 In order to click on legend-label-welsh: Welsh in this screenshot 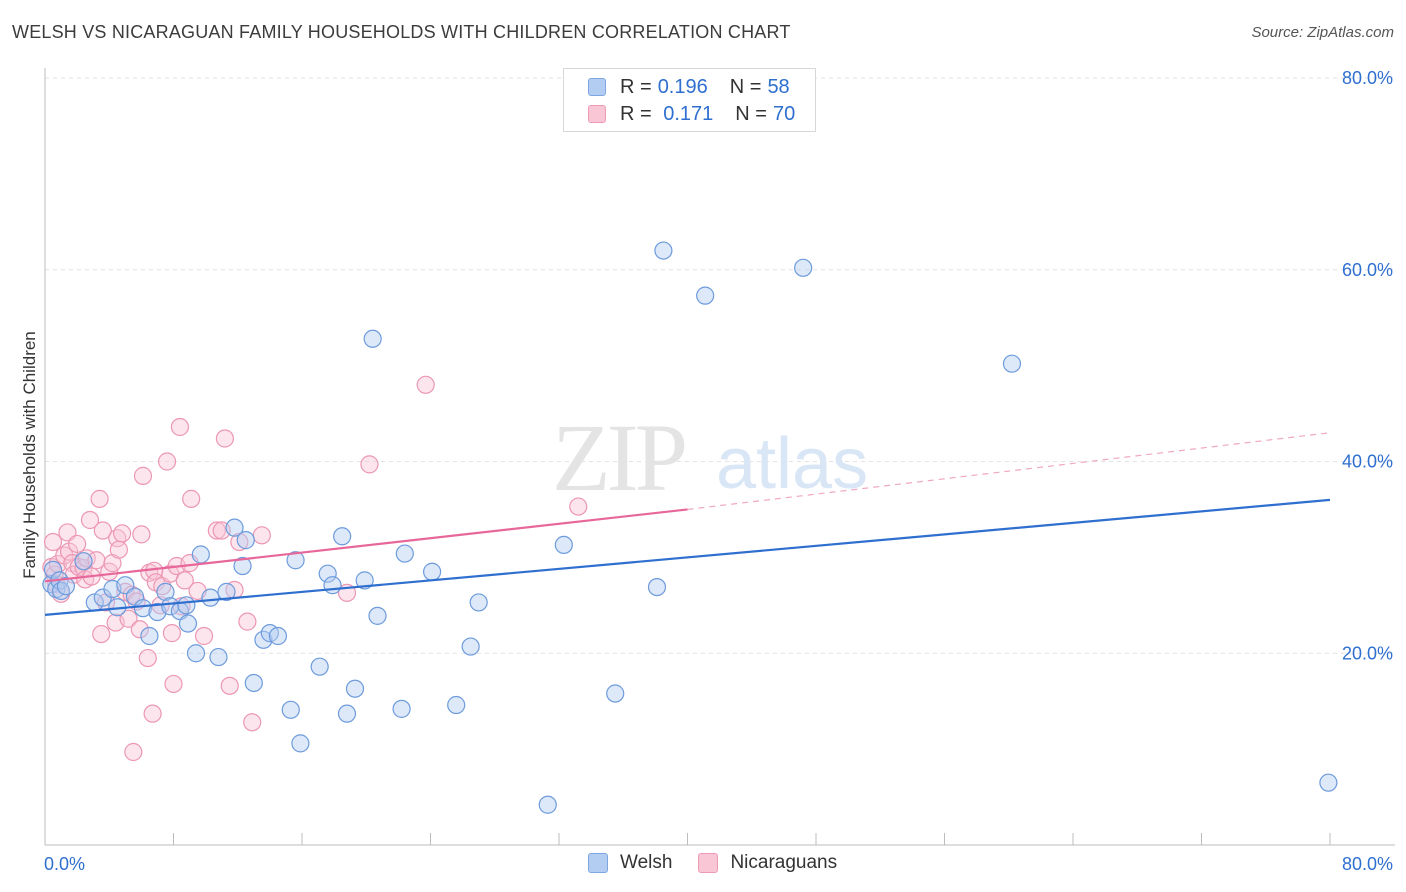, I will do `click(646, 862)`.